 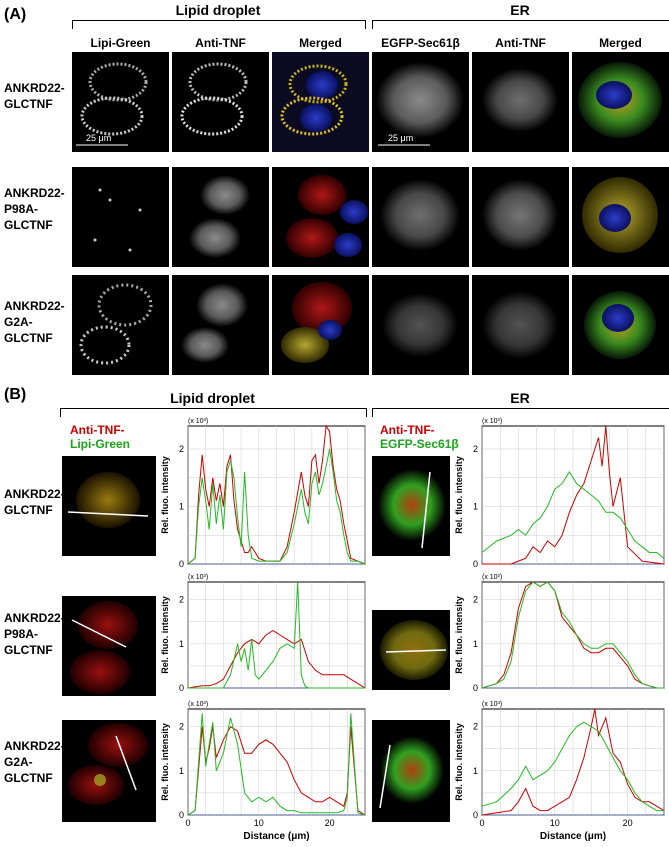 I want to click on group-title-lipid-droplet-b: Lipid droplet, so click(x=212, y=398).